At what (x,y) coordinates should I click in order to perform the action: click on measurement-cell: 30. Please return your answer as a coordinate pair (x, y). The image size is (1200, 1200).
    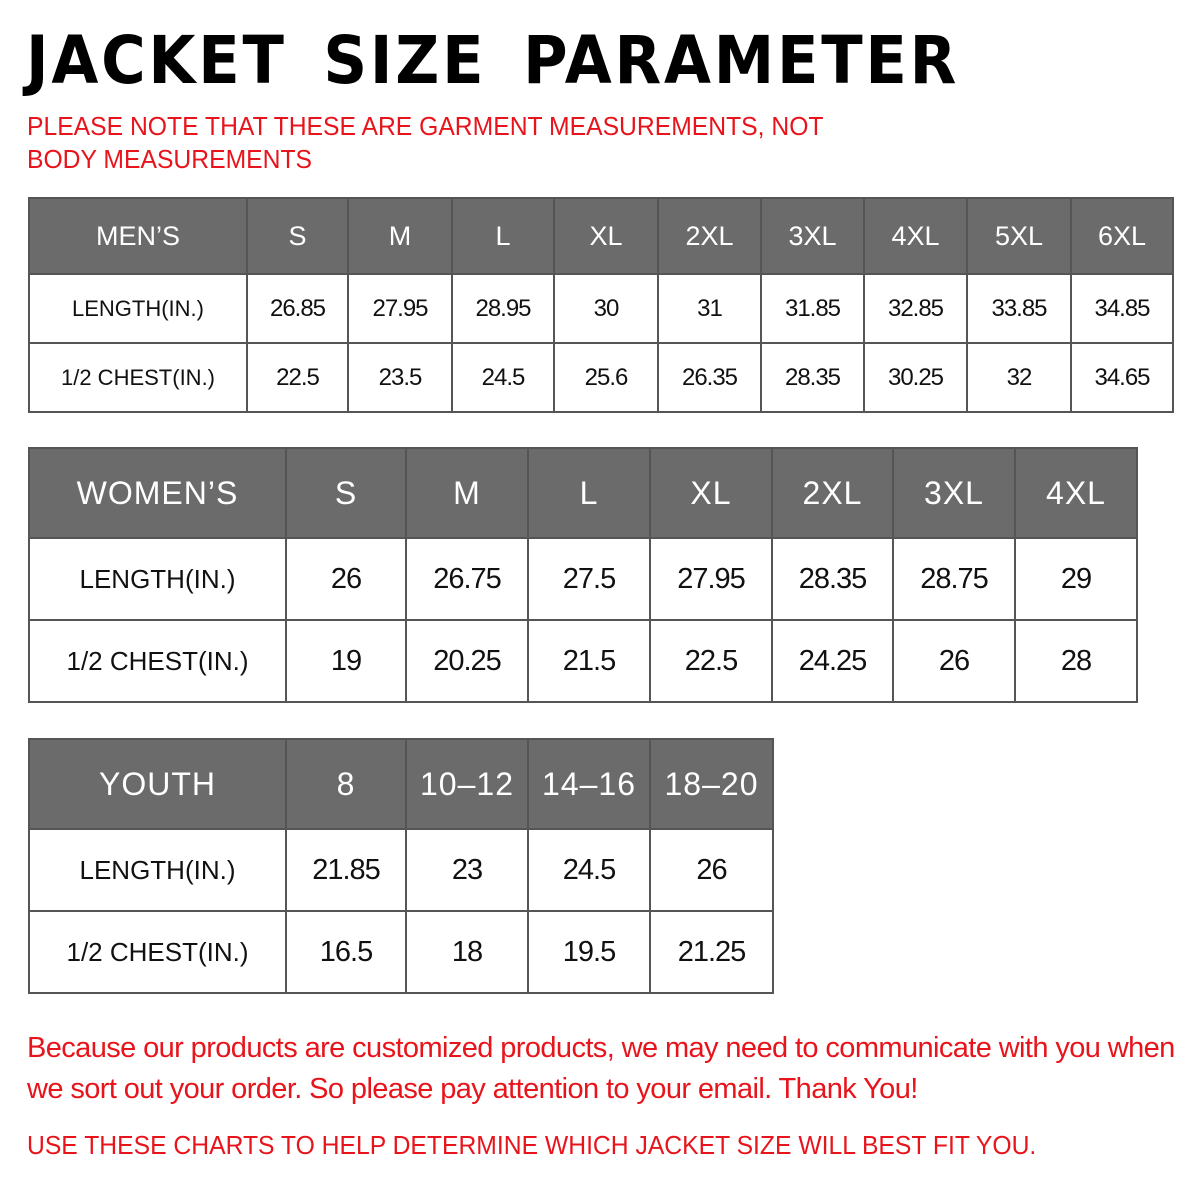
    Looking at the image, I should click on (606, 308).